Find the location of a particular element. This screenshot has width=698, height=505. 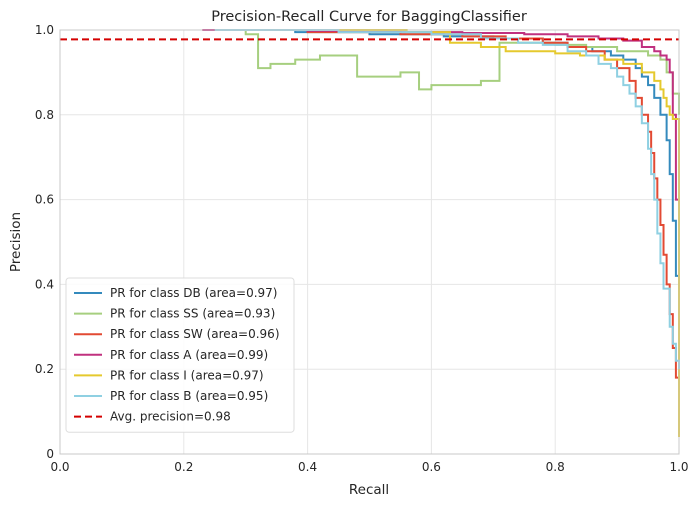

y-tick-label: 0.4 is located at coordinates (44, 284).